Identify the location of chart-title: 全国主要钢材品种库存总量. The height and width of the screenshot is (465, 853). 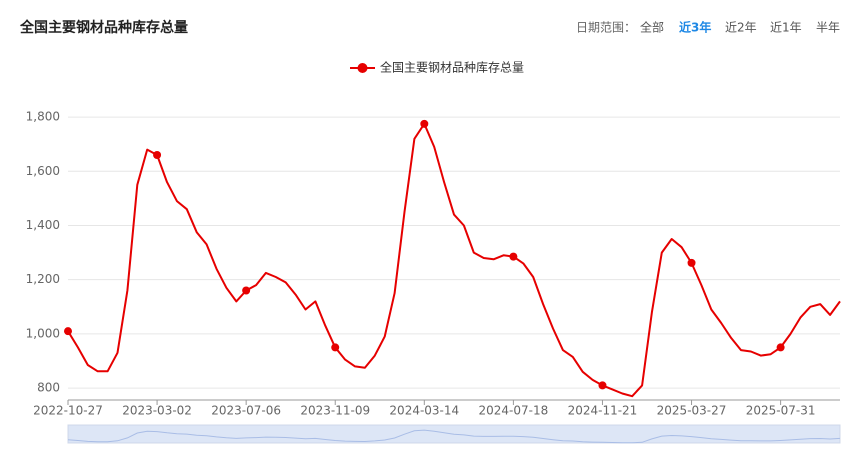
(103, 27).